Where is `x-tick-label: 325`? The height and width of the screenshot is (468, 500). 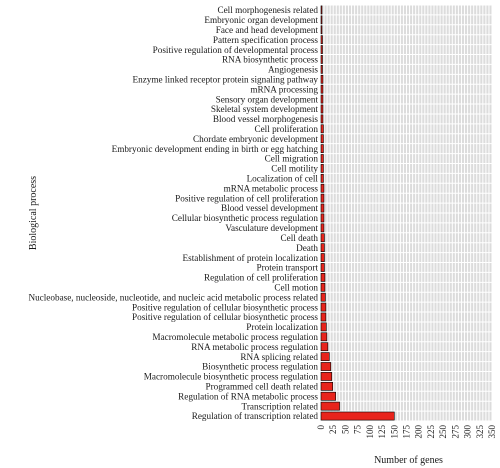 x-tick-label: 325 is located at coordinates (480, 432).